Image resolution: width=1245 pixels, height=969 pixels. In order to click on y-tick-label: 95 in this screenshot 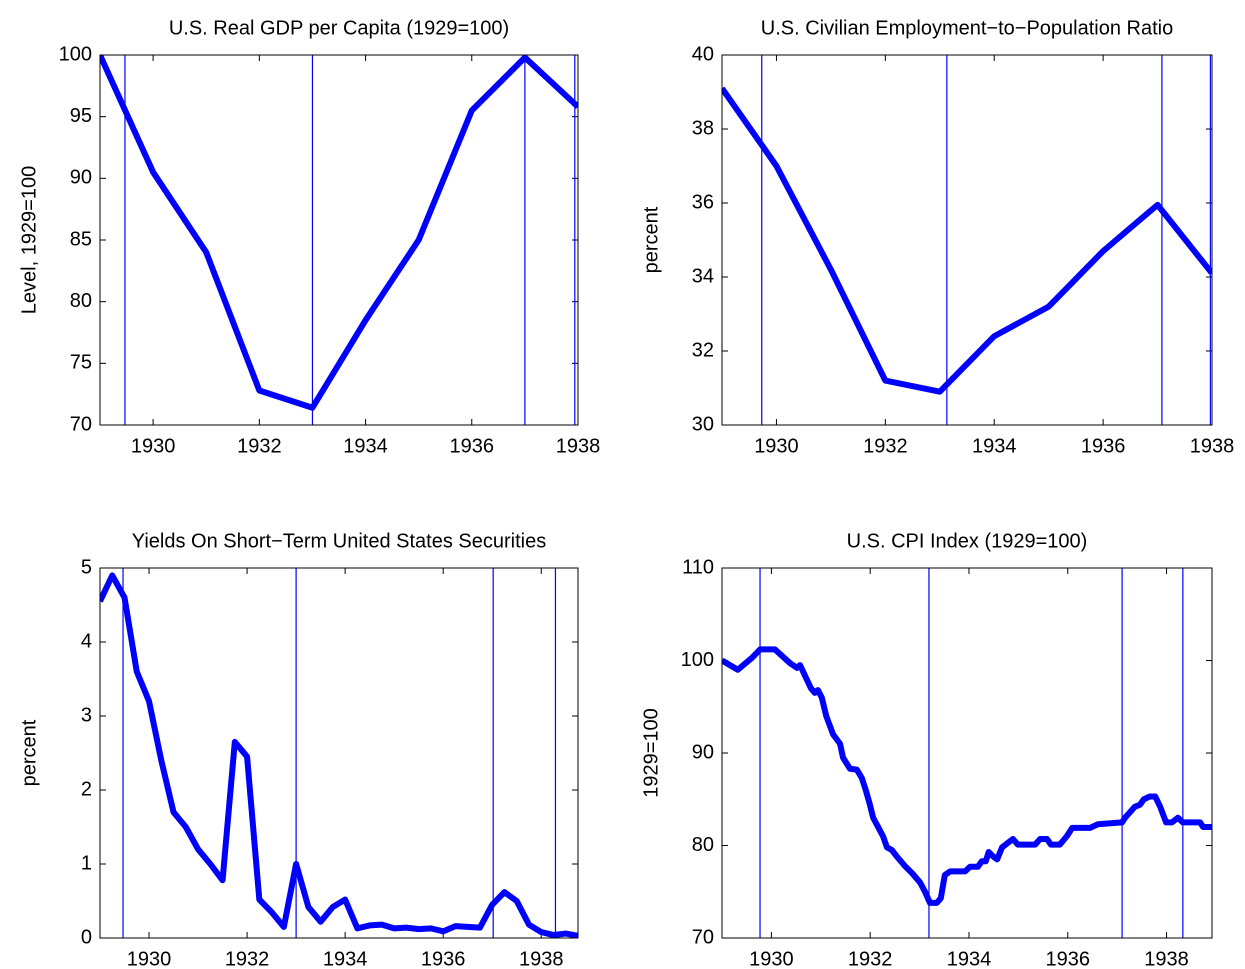, I will do `click(81, 116)`.